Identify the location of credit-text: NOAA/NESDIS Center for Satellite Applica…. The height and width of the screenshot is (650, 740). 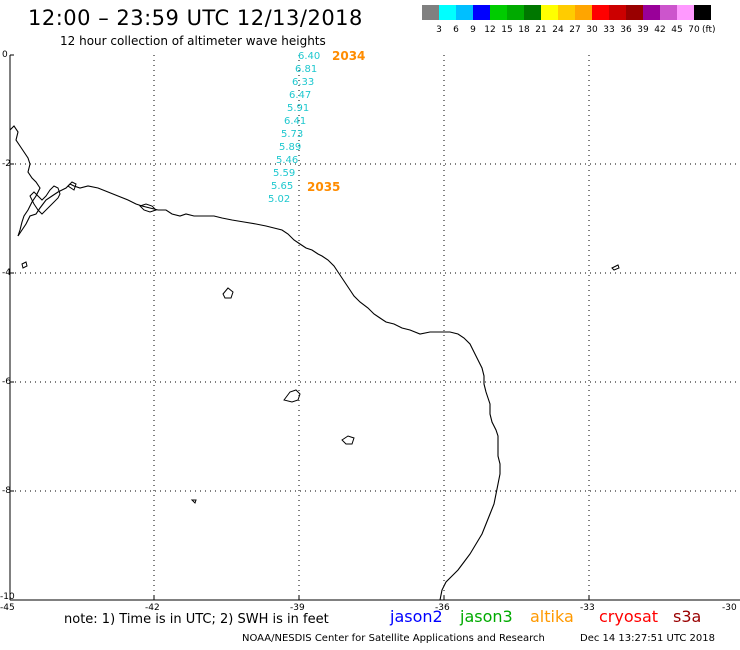
(393, 638).